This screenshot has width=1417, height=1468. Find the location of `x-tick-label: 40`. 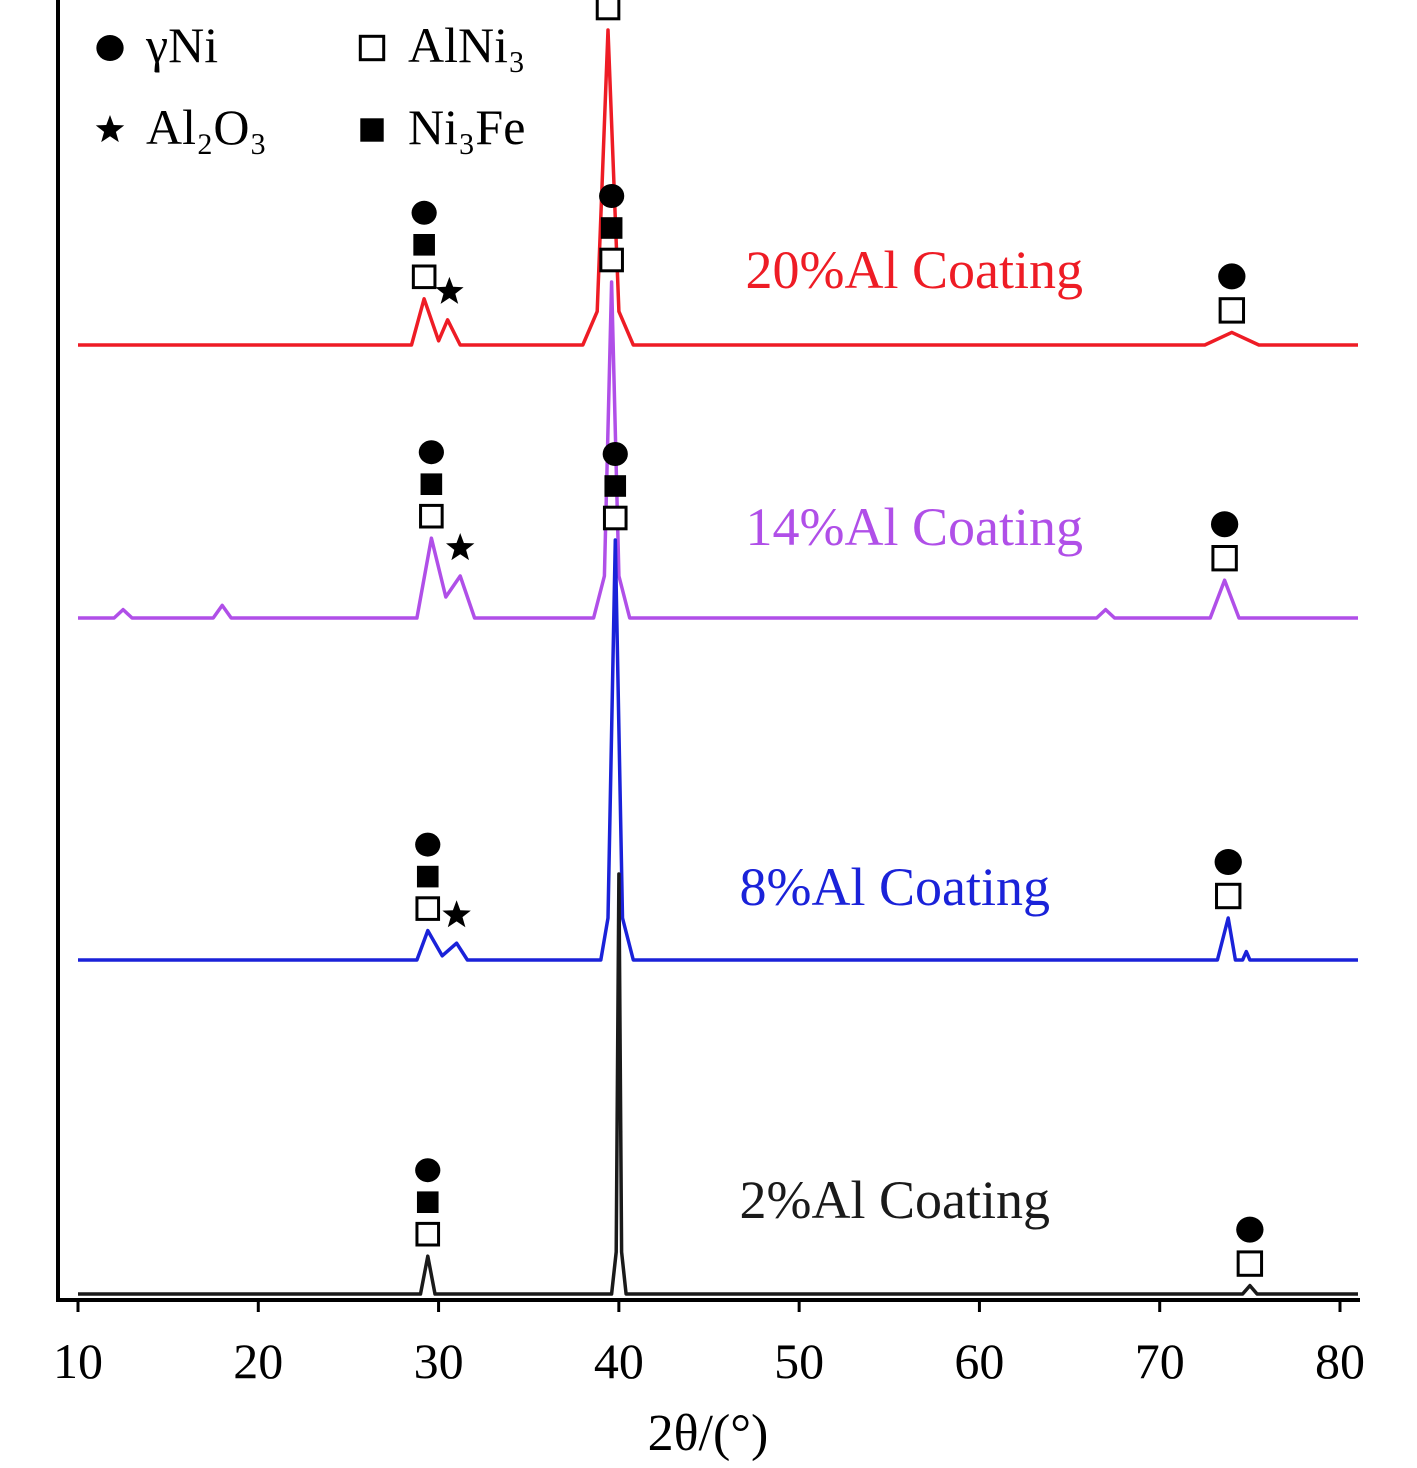

x-tick-label: 40 is located at coordinates (619, 1361).